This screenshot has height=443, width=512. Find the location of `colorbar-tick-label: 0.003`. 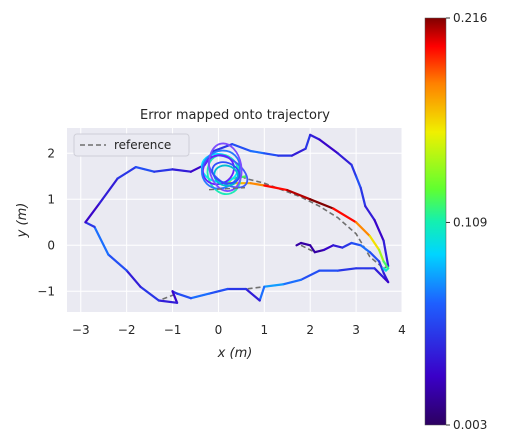

colorbar-tick-label: 0.003 is located at coordinates (470, 425).